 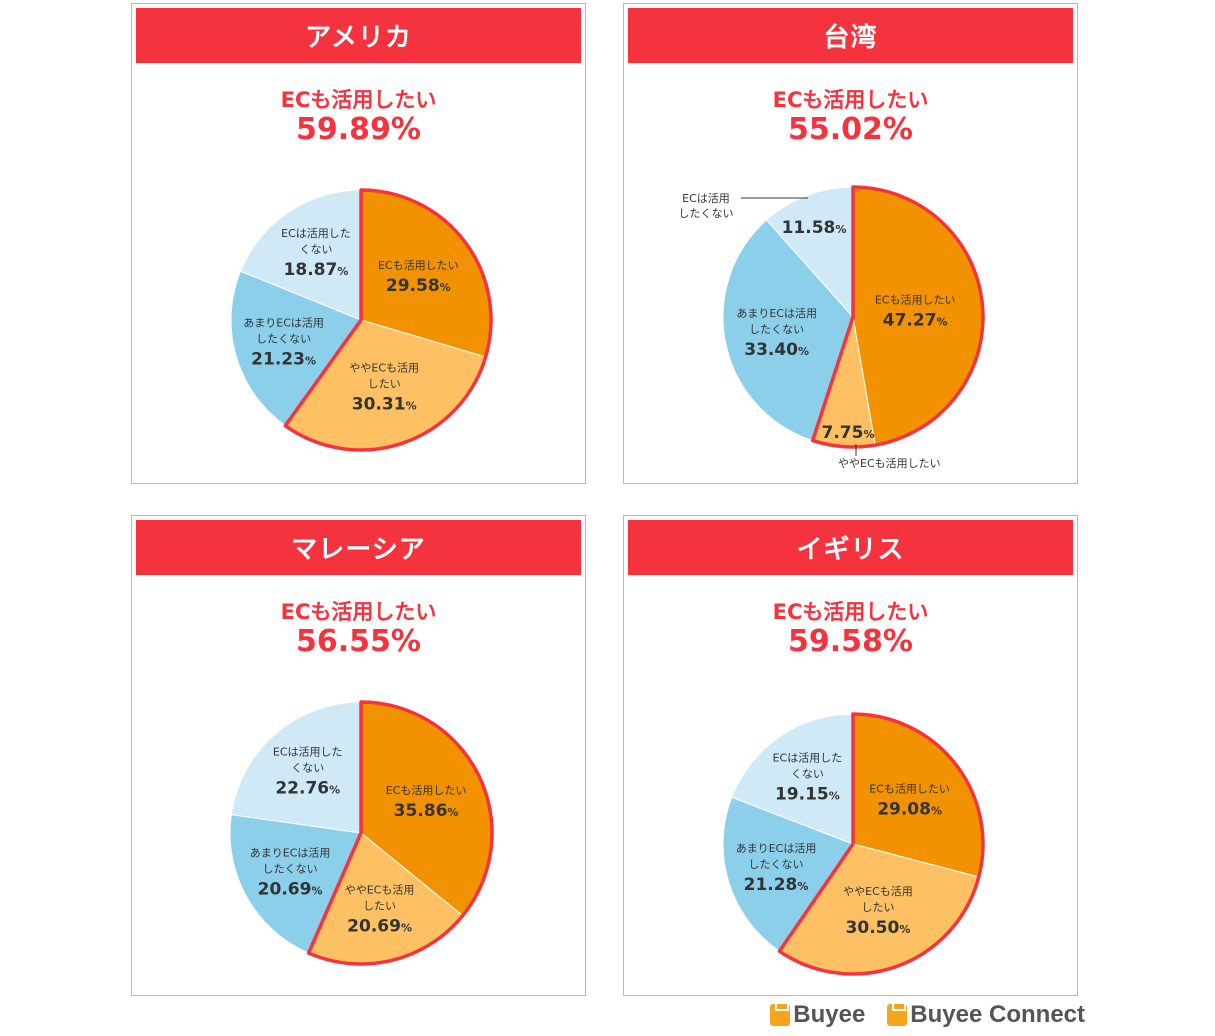 What do you see at coordinates (426, 802) in the screenshot?
I see `slice-label: ECも活用したい 35.86%` at bounding box center [426, 802].